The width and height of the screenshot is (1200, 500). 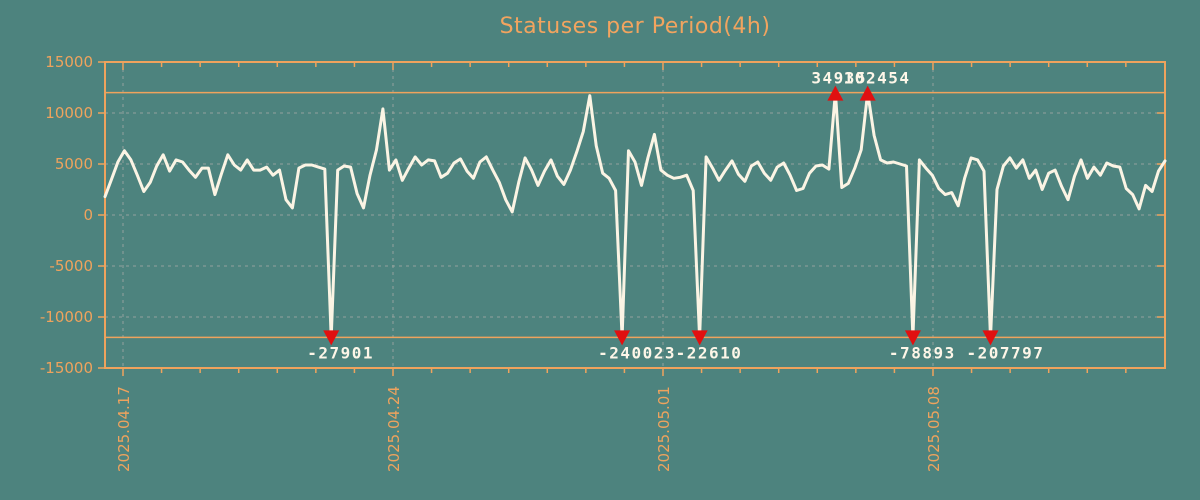 I want to click on annotation-label: -78893, so click(x=922, y=352).